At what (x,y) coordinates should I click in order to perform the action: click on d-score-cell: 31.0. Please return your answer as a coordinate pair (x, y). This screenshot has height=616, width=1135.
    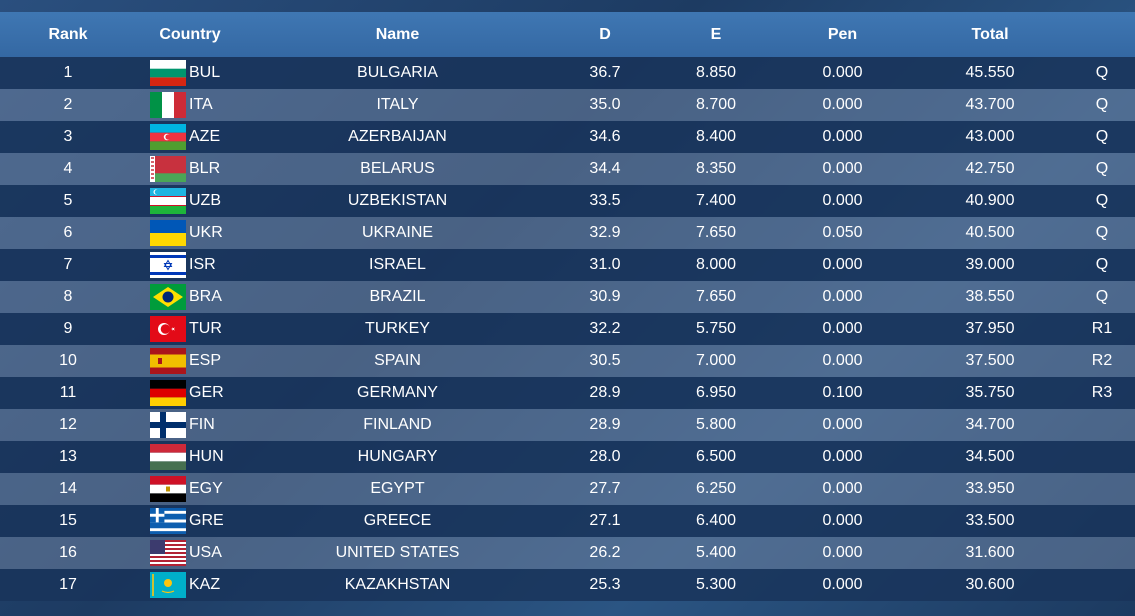
    Looking at the image, I should click on (605, 264).